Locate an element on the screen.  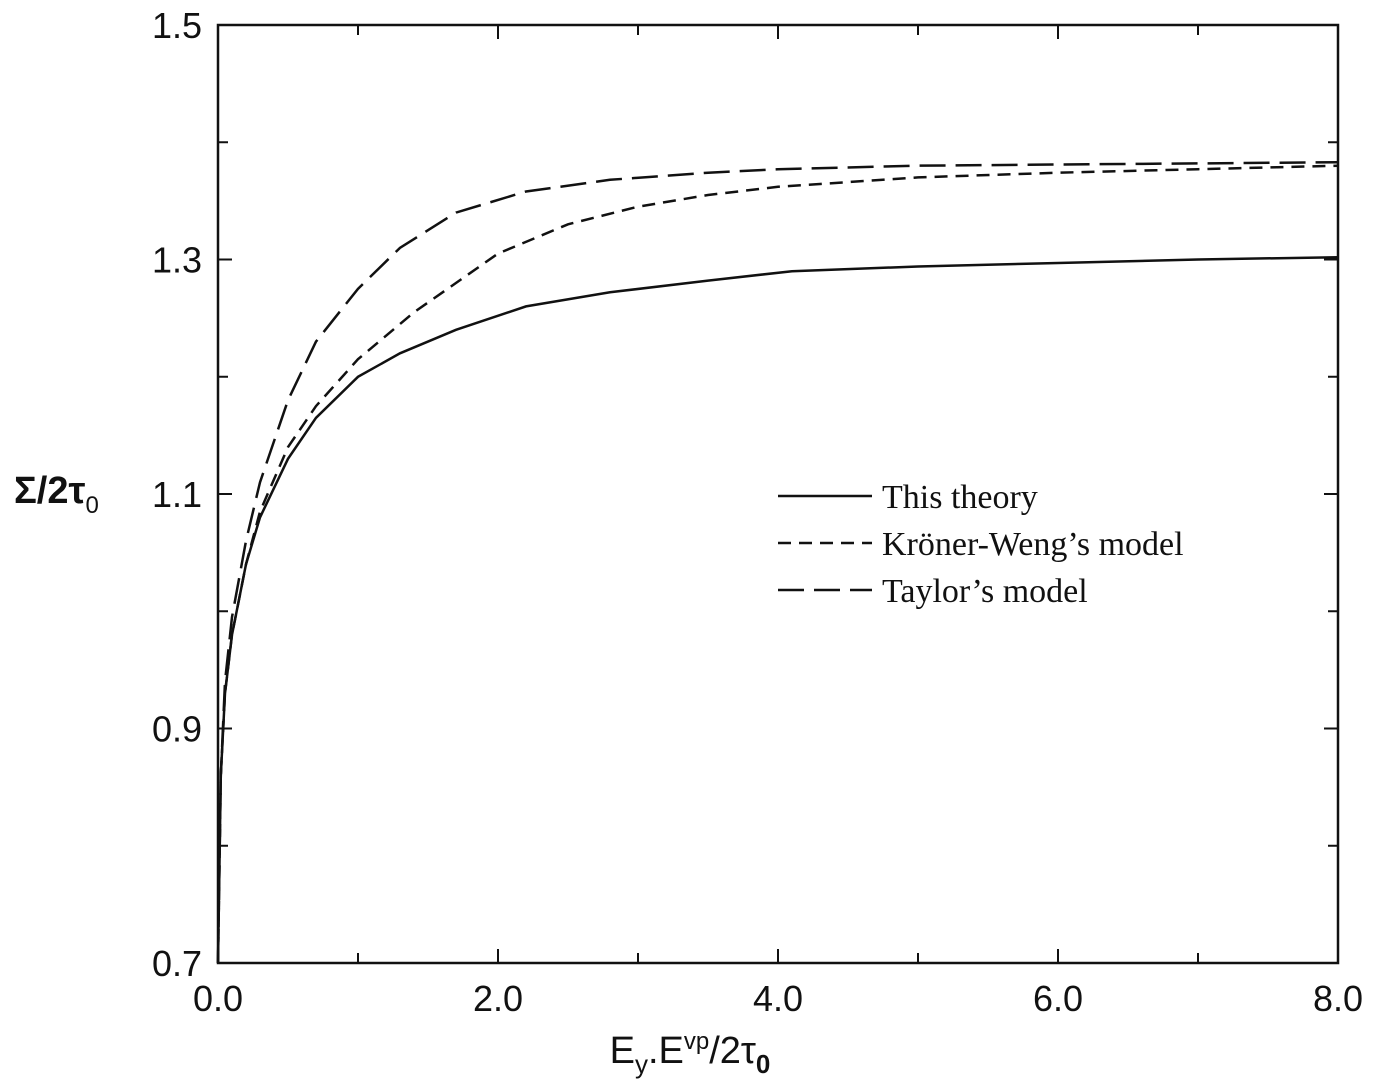
y-tick-label: 0.9 is located at coordinates (177, 729).